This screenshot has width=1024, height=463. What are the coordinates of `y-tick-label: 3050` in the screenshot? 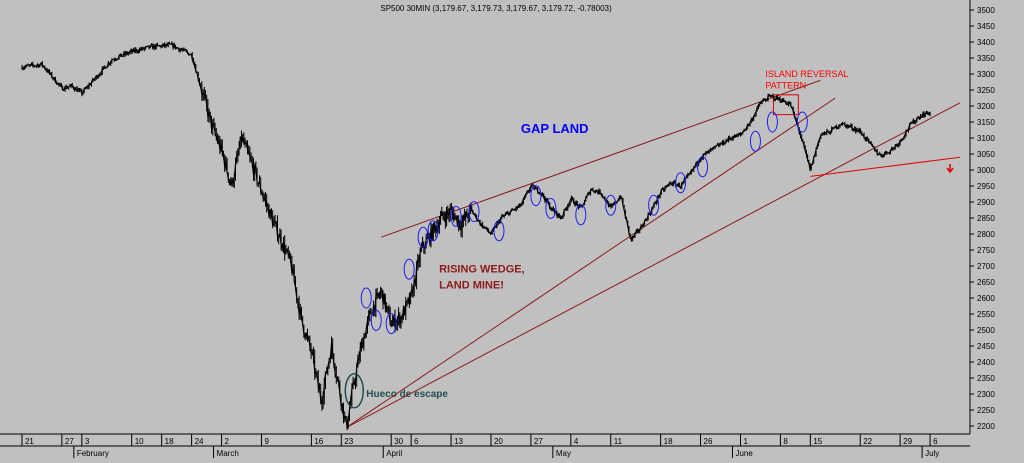 It's located at (986, 154).